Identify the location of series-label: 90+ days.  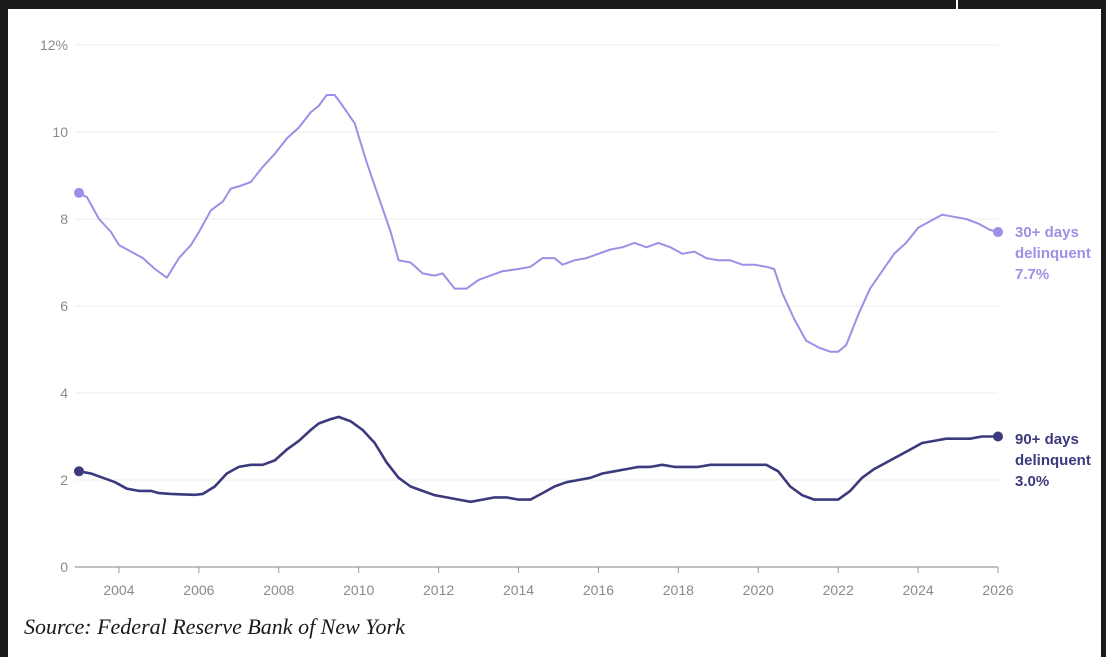
(1047, 439).